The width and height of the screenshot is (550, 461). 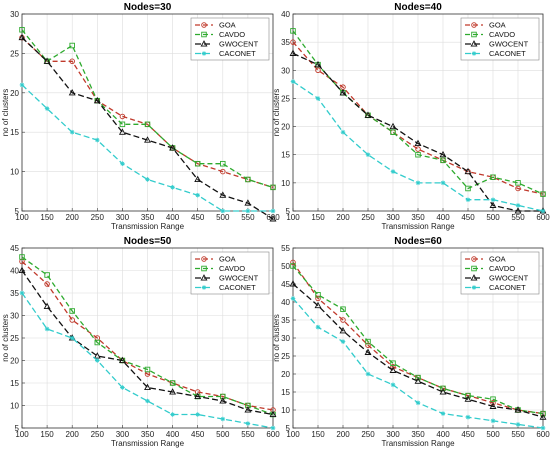 What do you see at coordinates (14, 383) in the screenshot?
I see `y-tick-label: 15` at bounding box center [14, 383].